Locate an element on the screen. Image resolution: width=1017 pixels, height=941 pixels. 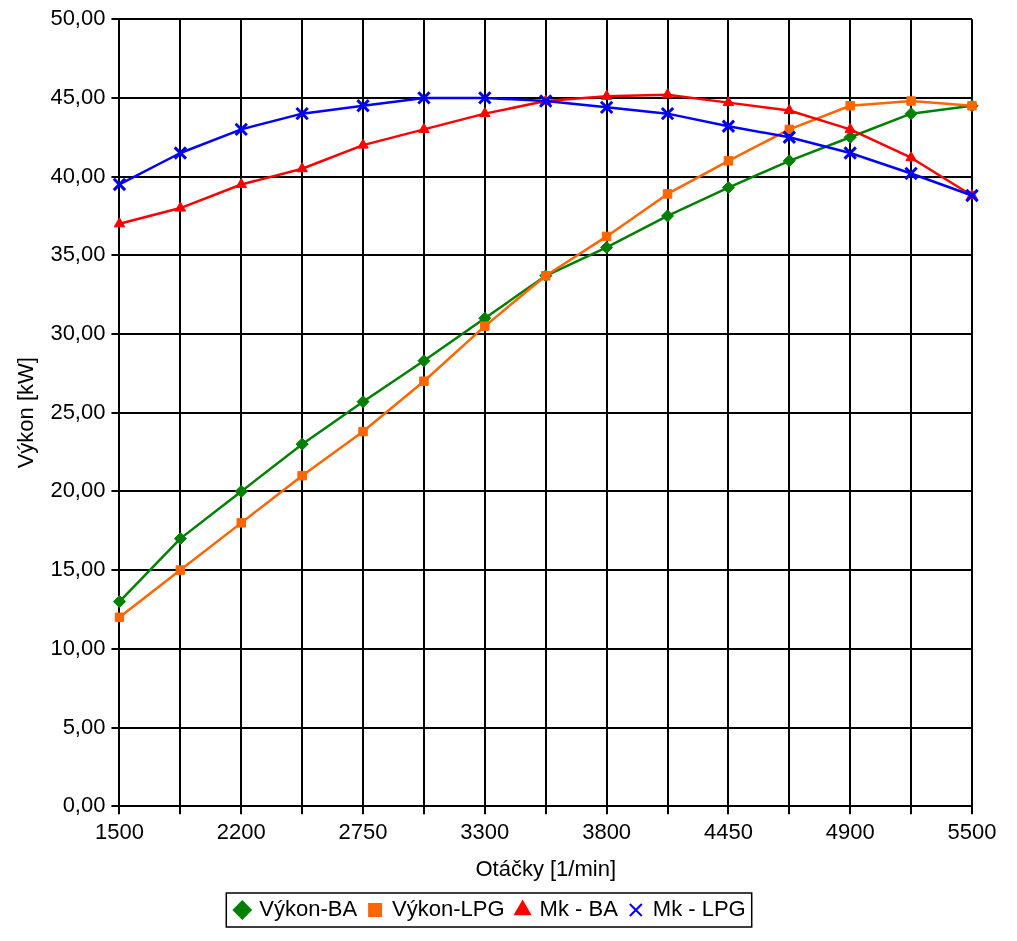
y-tick-label: 5,00 is located at coordinates (84, 726).